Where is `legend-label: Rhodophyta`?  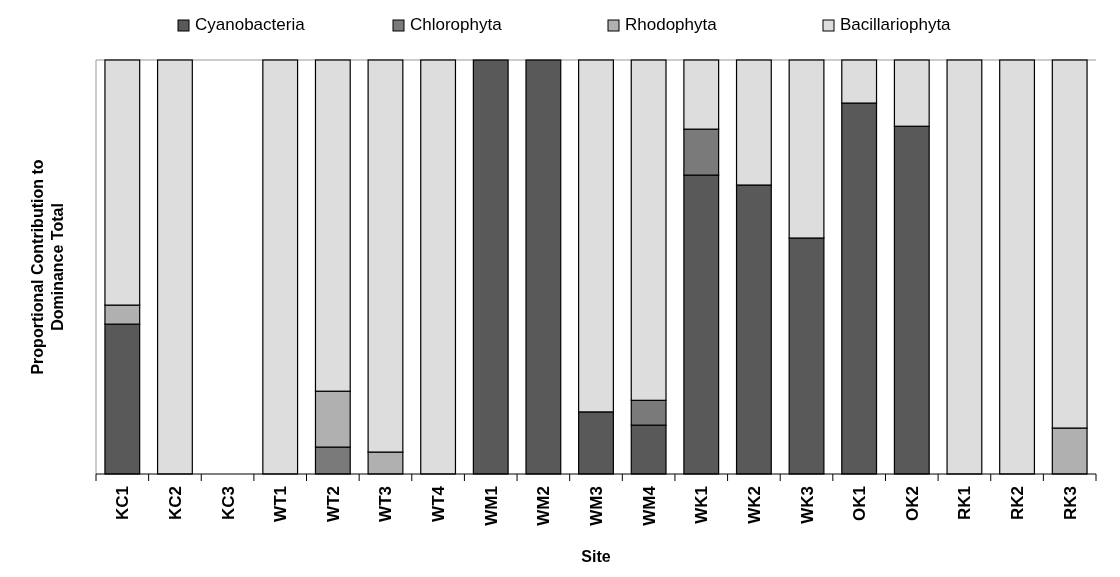
legend-label: Rhodophyta is located at coordinates (671, 24).